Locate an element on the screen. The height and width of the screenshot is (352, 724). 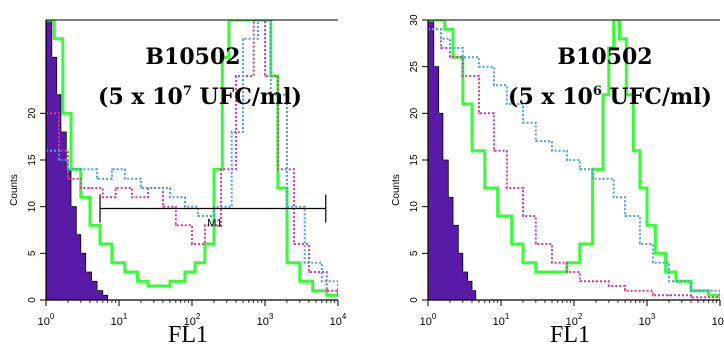
control-histogram is located at coordinates (452, 160).